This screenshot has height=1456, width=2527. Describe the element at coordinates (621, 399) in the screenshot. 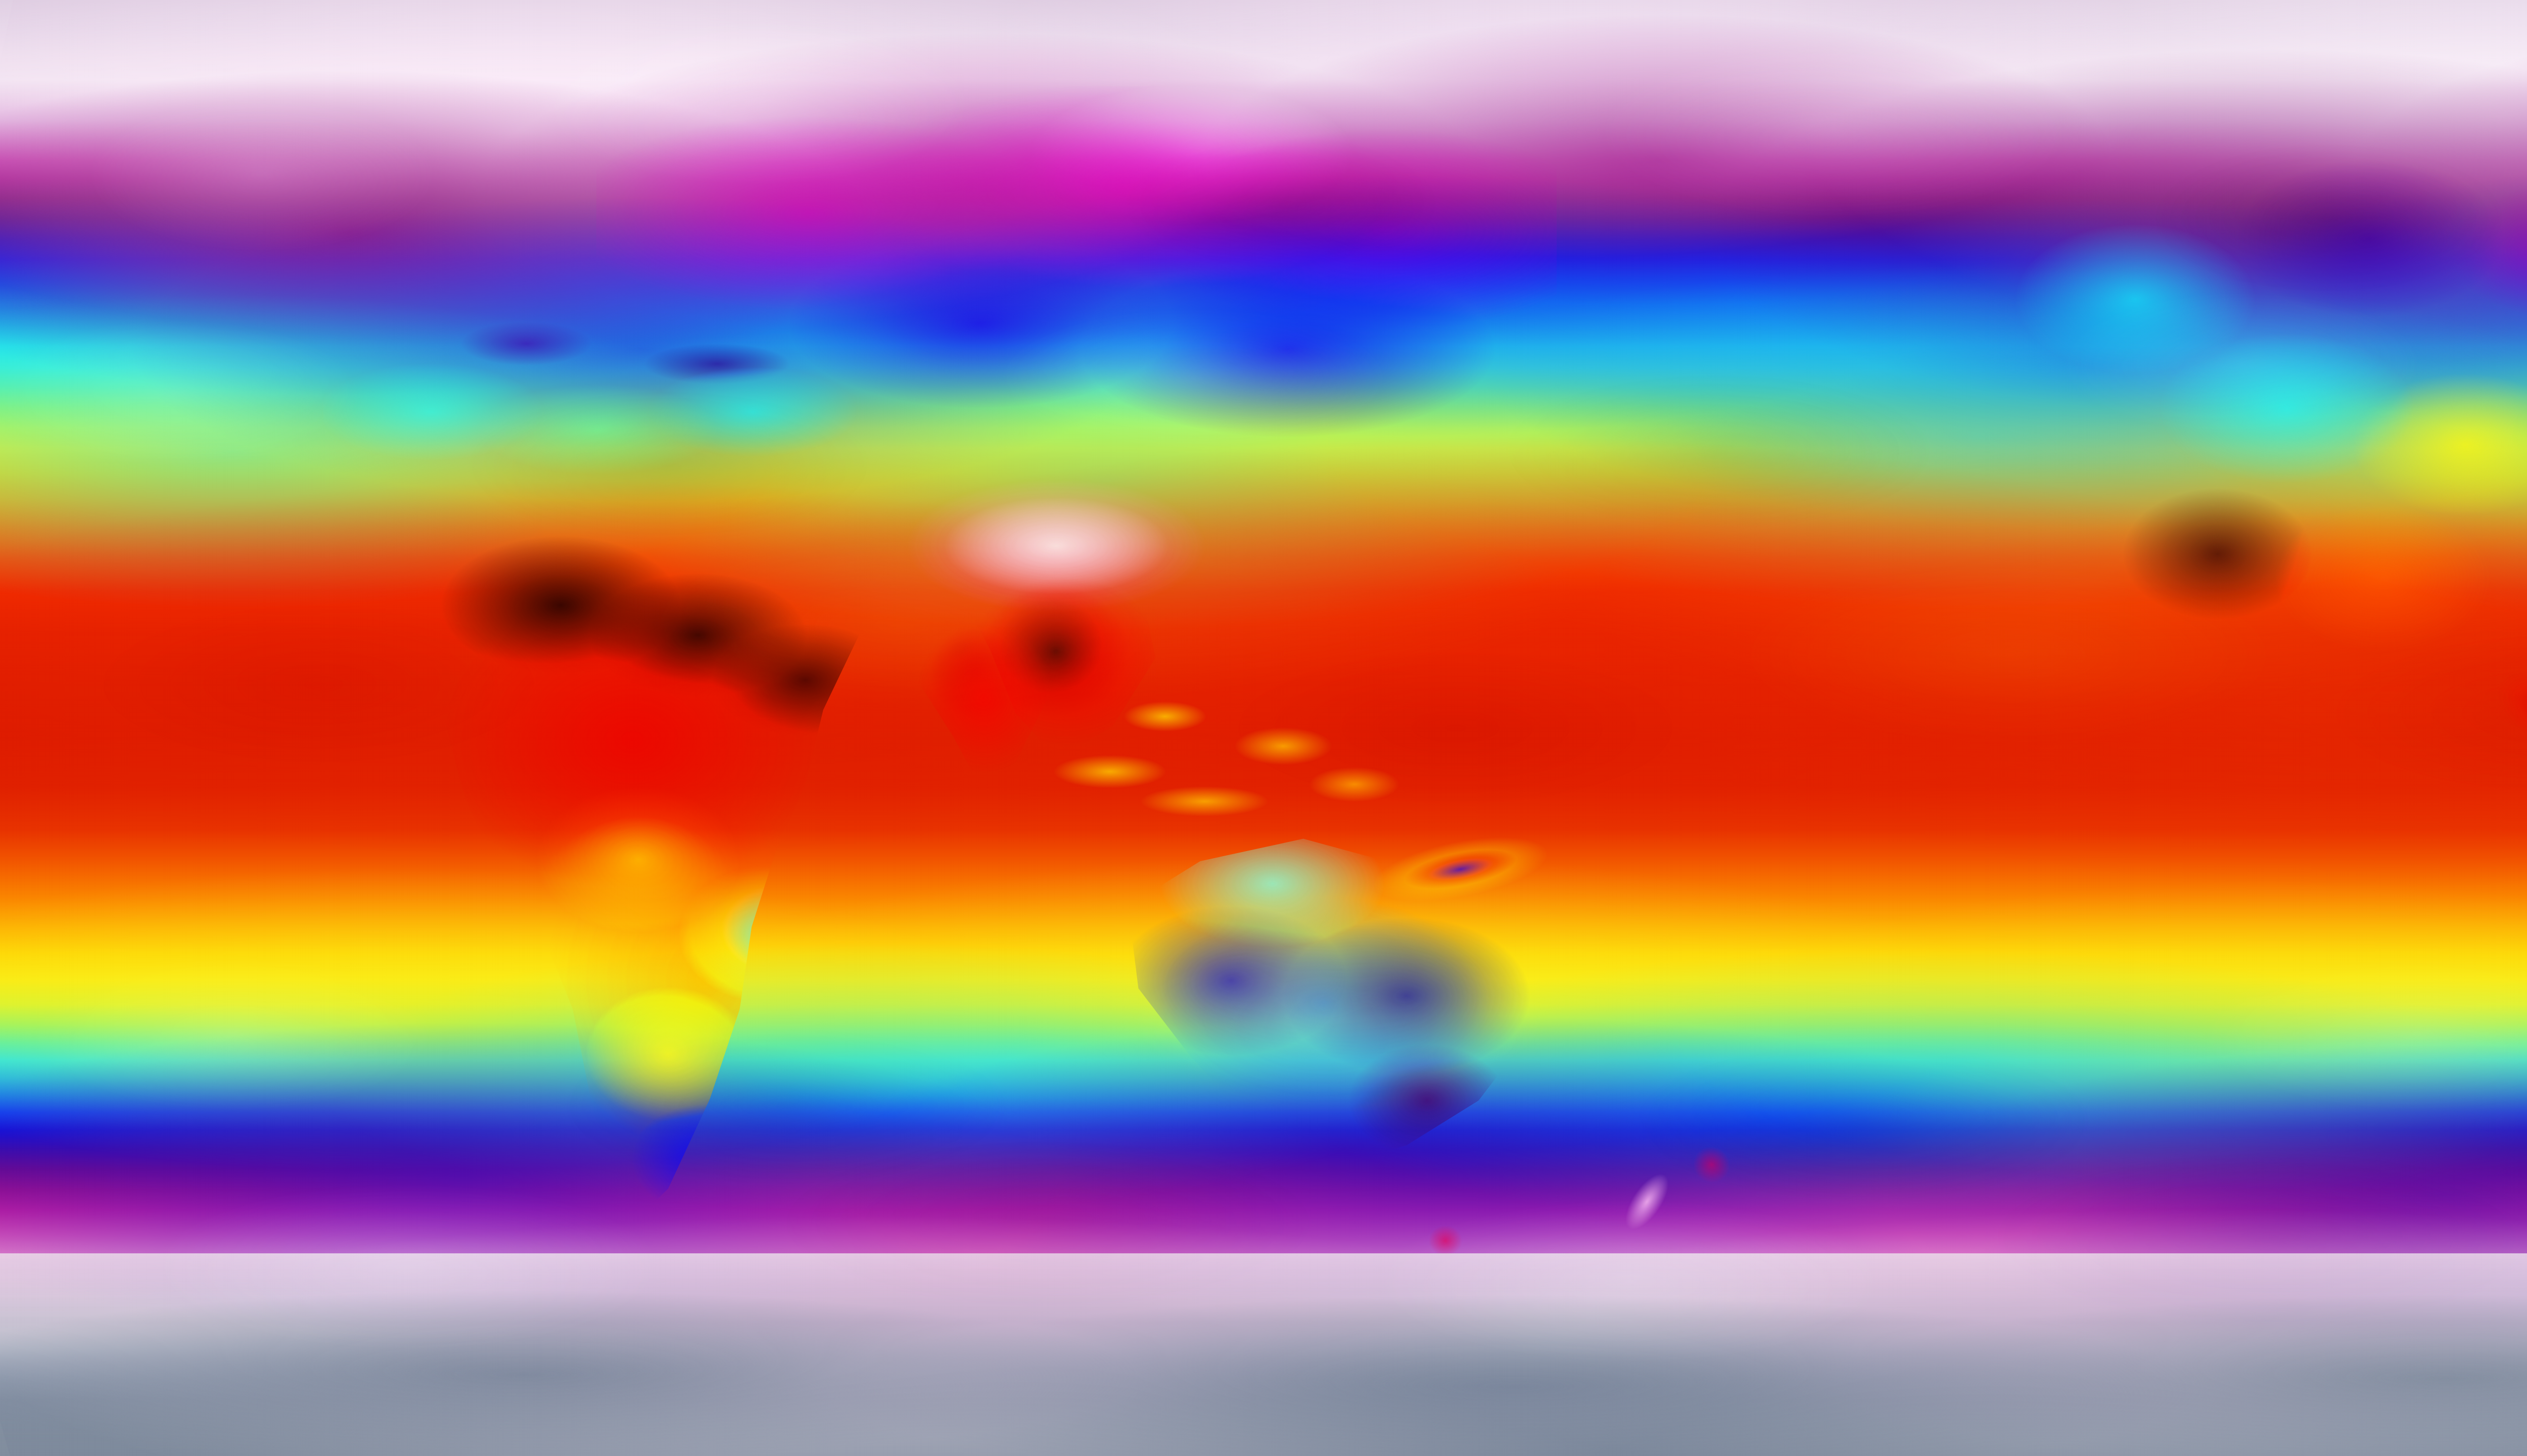

I see `region-europe` at that location.